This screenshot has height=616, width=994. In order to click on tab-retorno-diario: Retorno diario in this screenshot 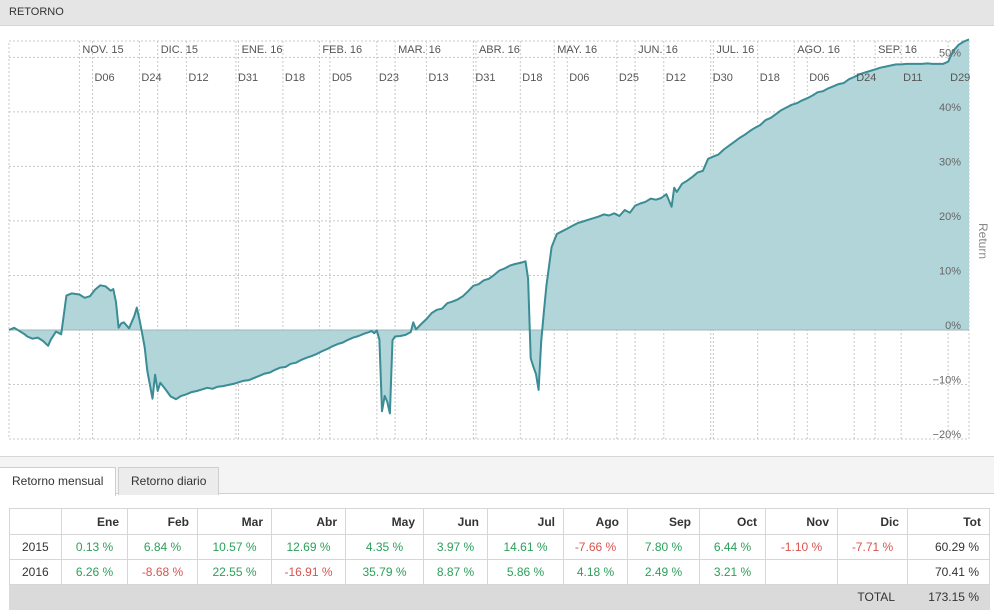, I will do `click(169, 481)`.